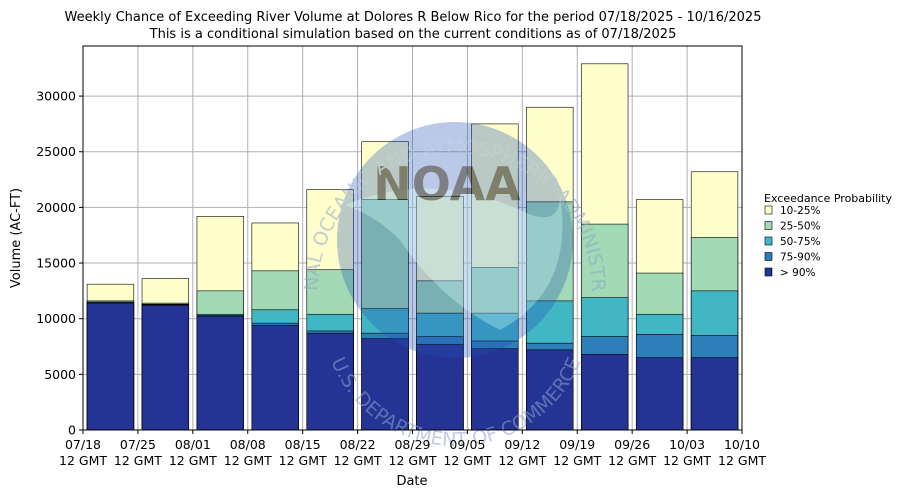  I want to click on legend-entry: 25-50%, so click(800, 227).